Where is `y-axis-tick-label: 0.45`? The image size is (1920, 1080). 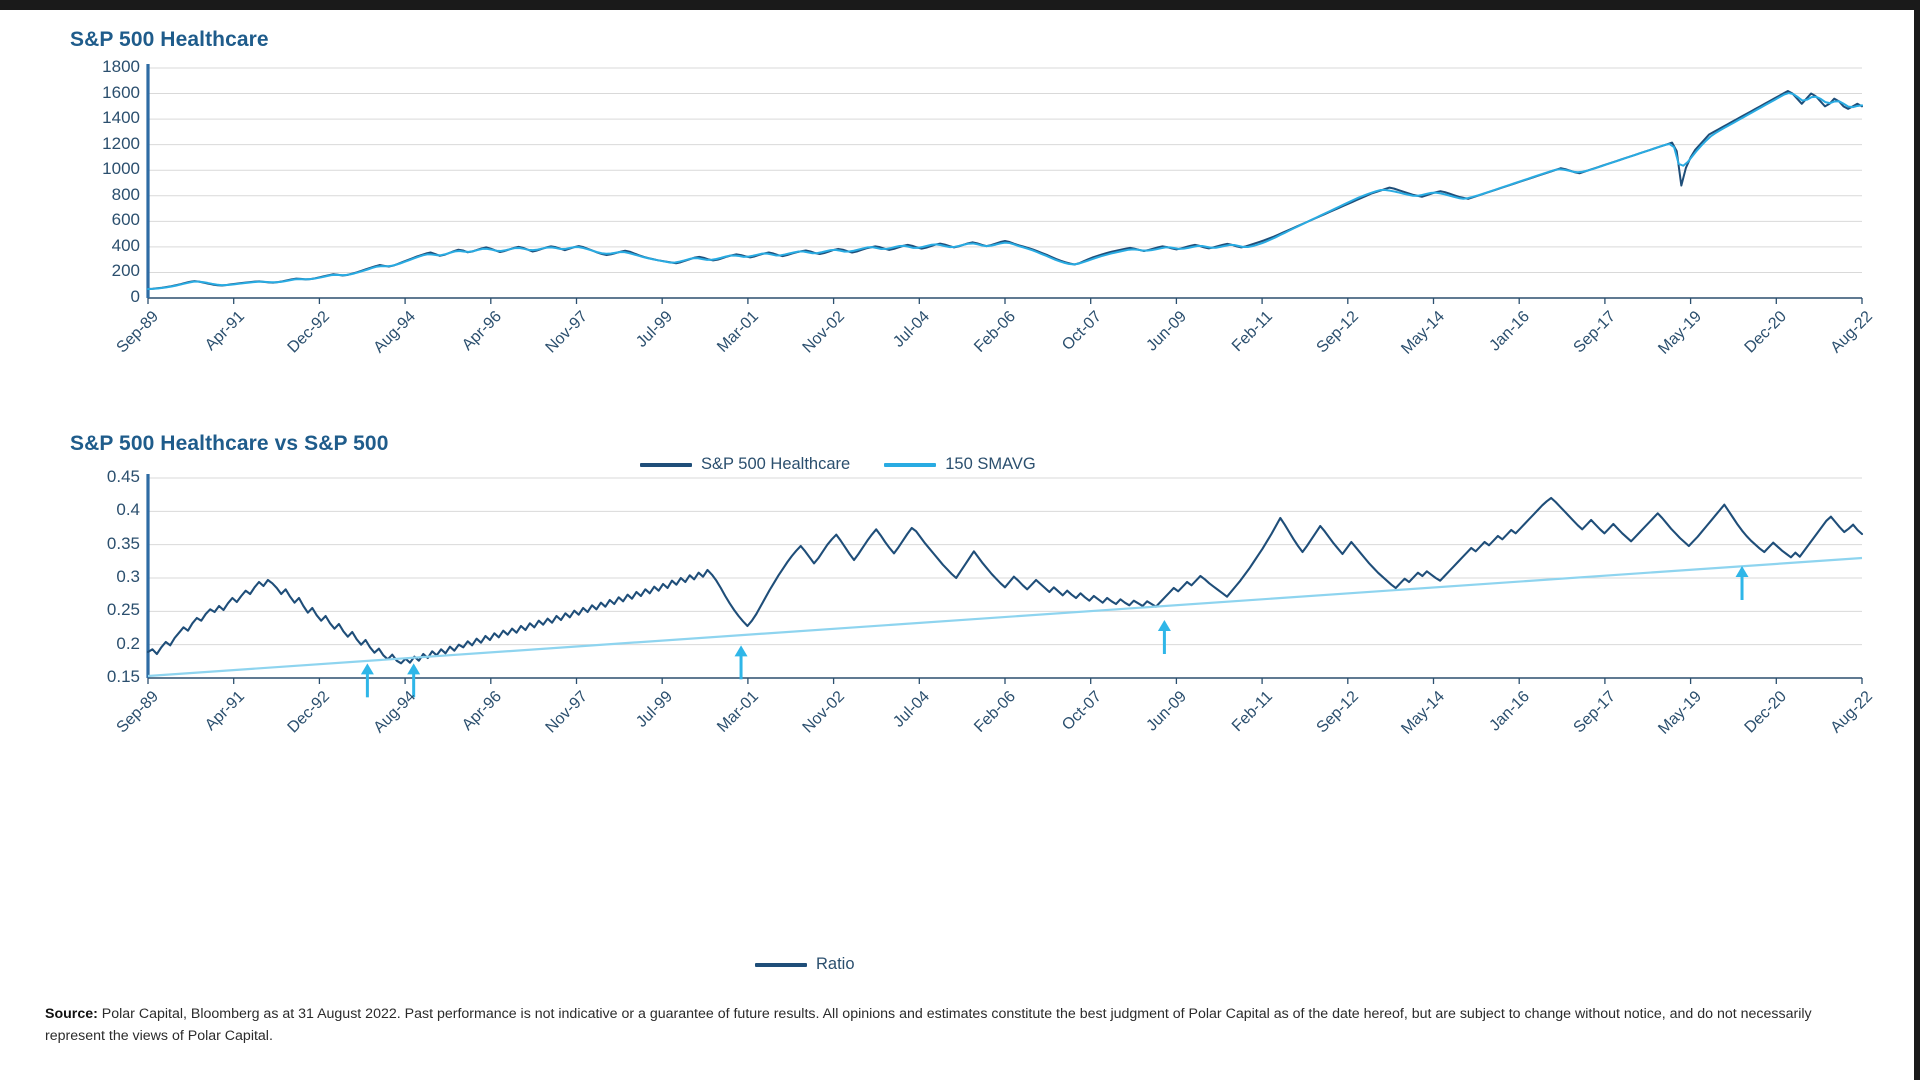
y-axis-tick-label: 0.45 is located at coordinates (123, 476).